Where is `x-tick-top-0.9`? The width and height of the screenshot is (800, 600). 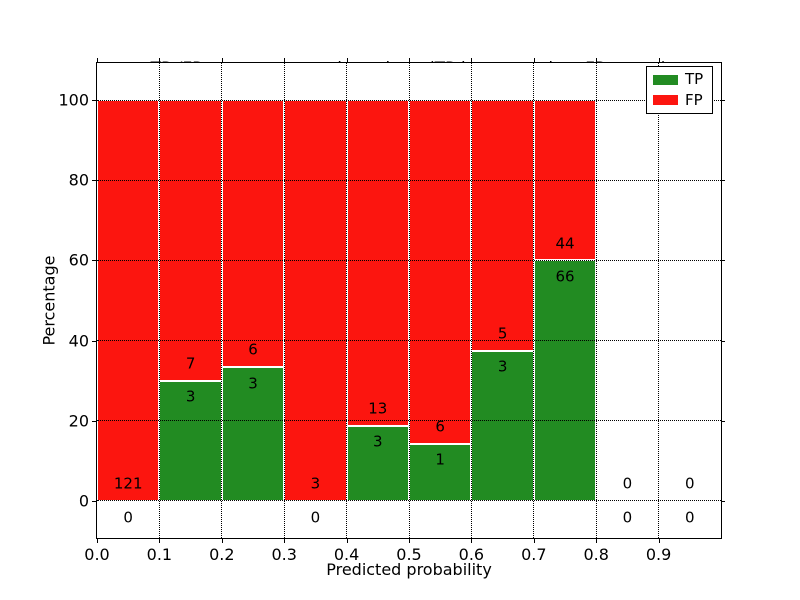 x-tick-top-0.9 is located at coordinates (659, 60).